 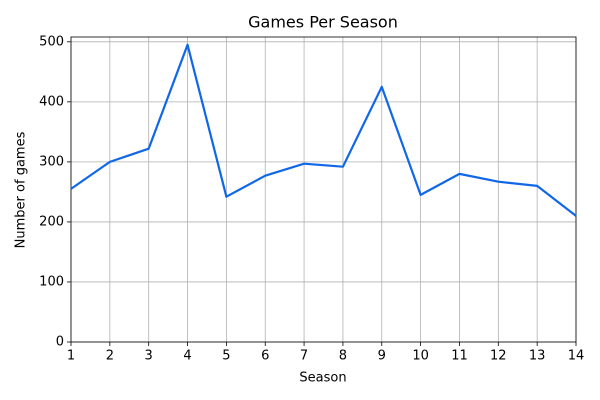 I want to click on x-tick-label: 4, so click(x=187, y=356).